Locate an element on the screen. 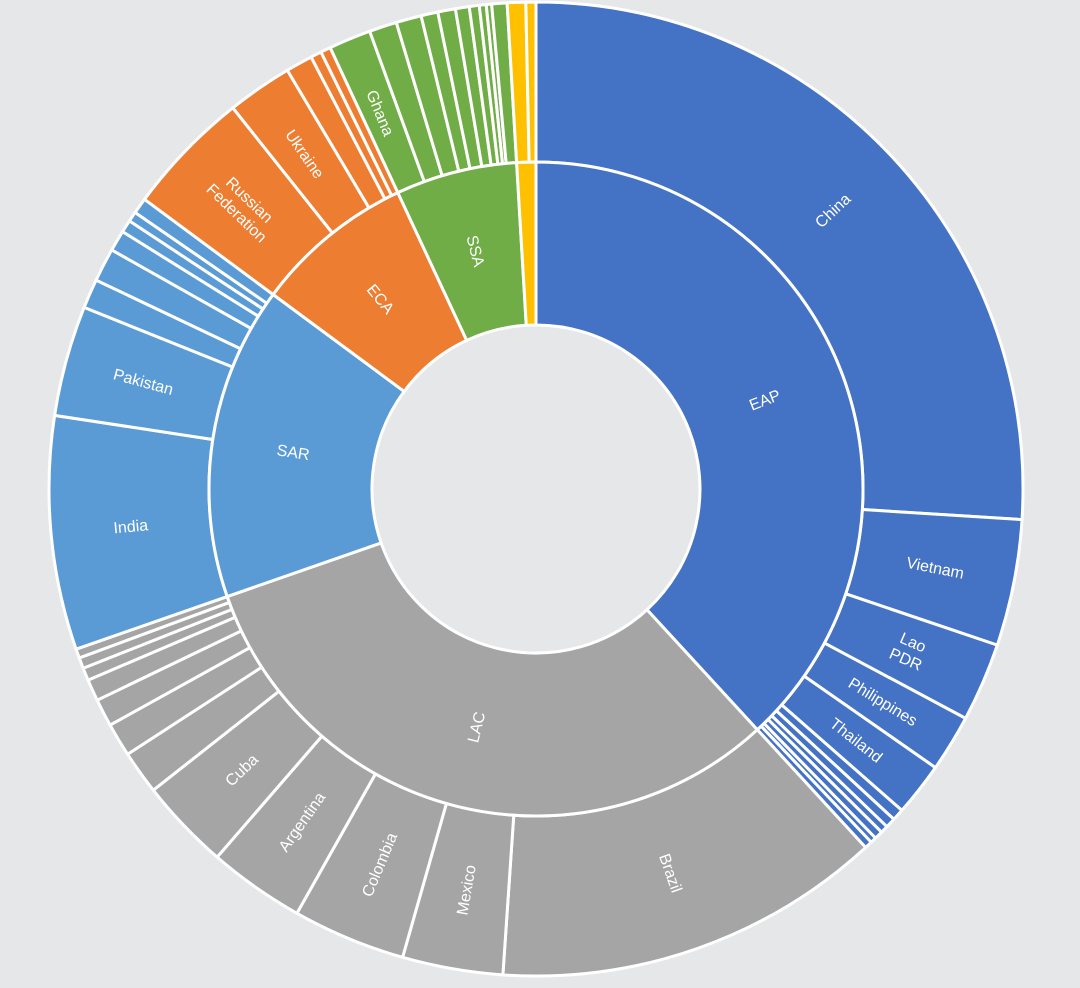 This screenshot has height=988, width=1080. region-label-sar: SAR is located at coordinates (293, 453).